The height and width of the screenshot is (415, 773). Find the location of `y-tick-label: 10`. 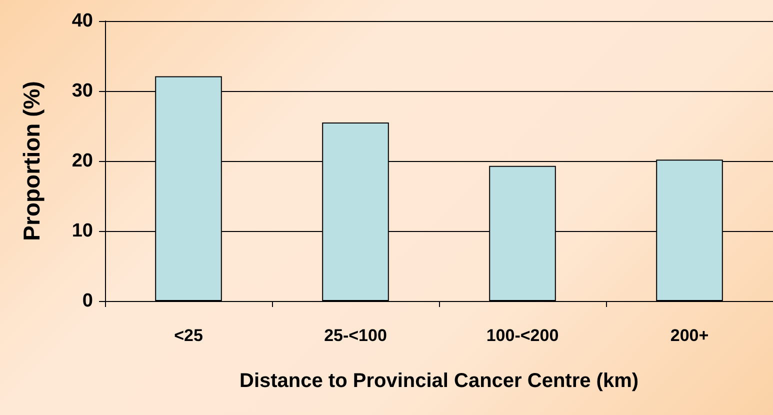

y-tick-label: 10 is located at coordinates (82, 231).